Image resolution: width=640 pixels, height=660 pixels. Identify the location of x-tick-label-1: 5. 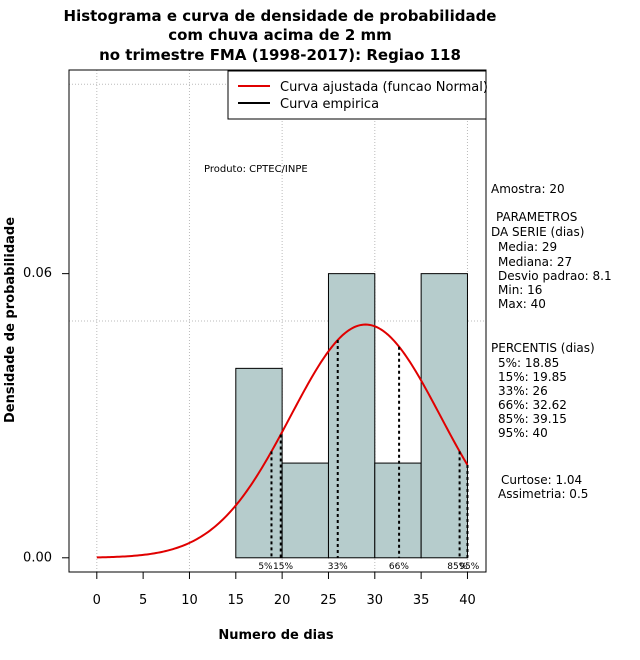
(143, 600).